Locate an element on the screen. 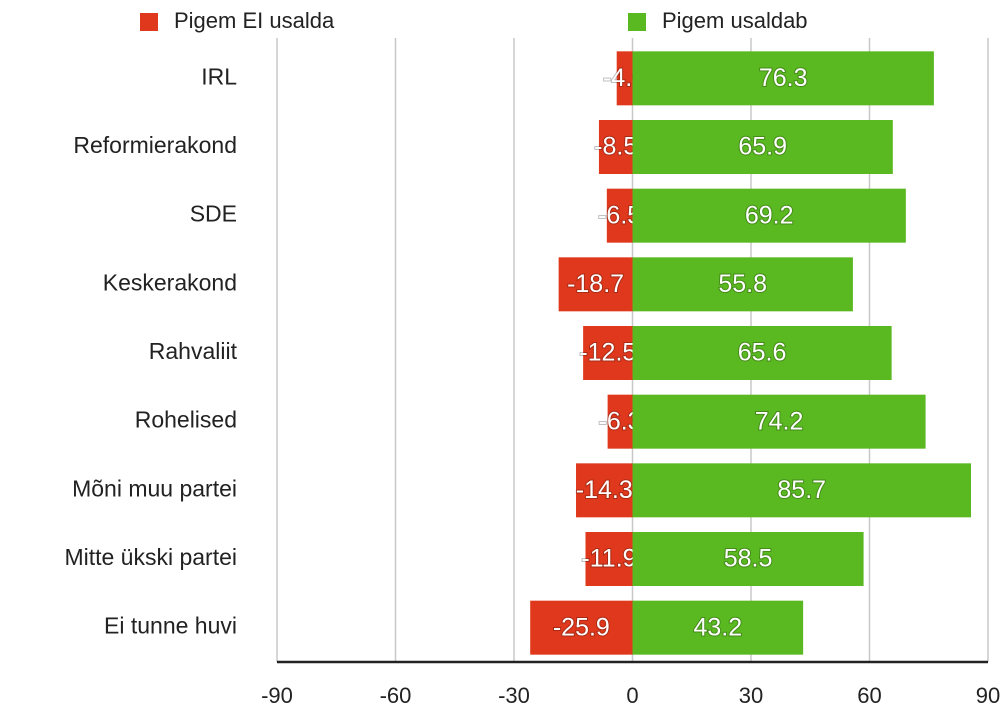 Image resolution: width=1006 pixels, height=717 pixels. value-label: 65.6 is located at coordinates (762, 353).